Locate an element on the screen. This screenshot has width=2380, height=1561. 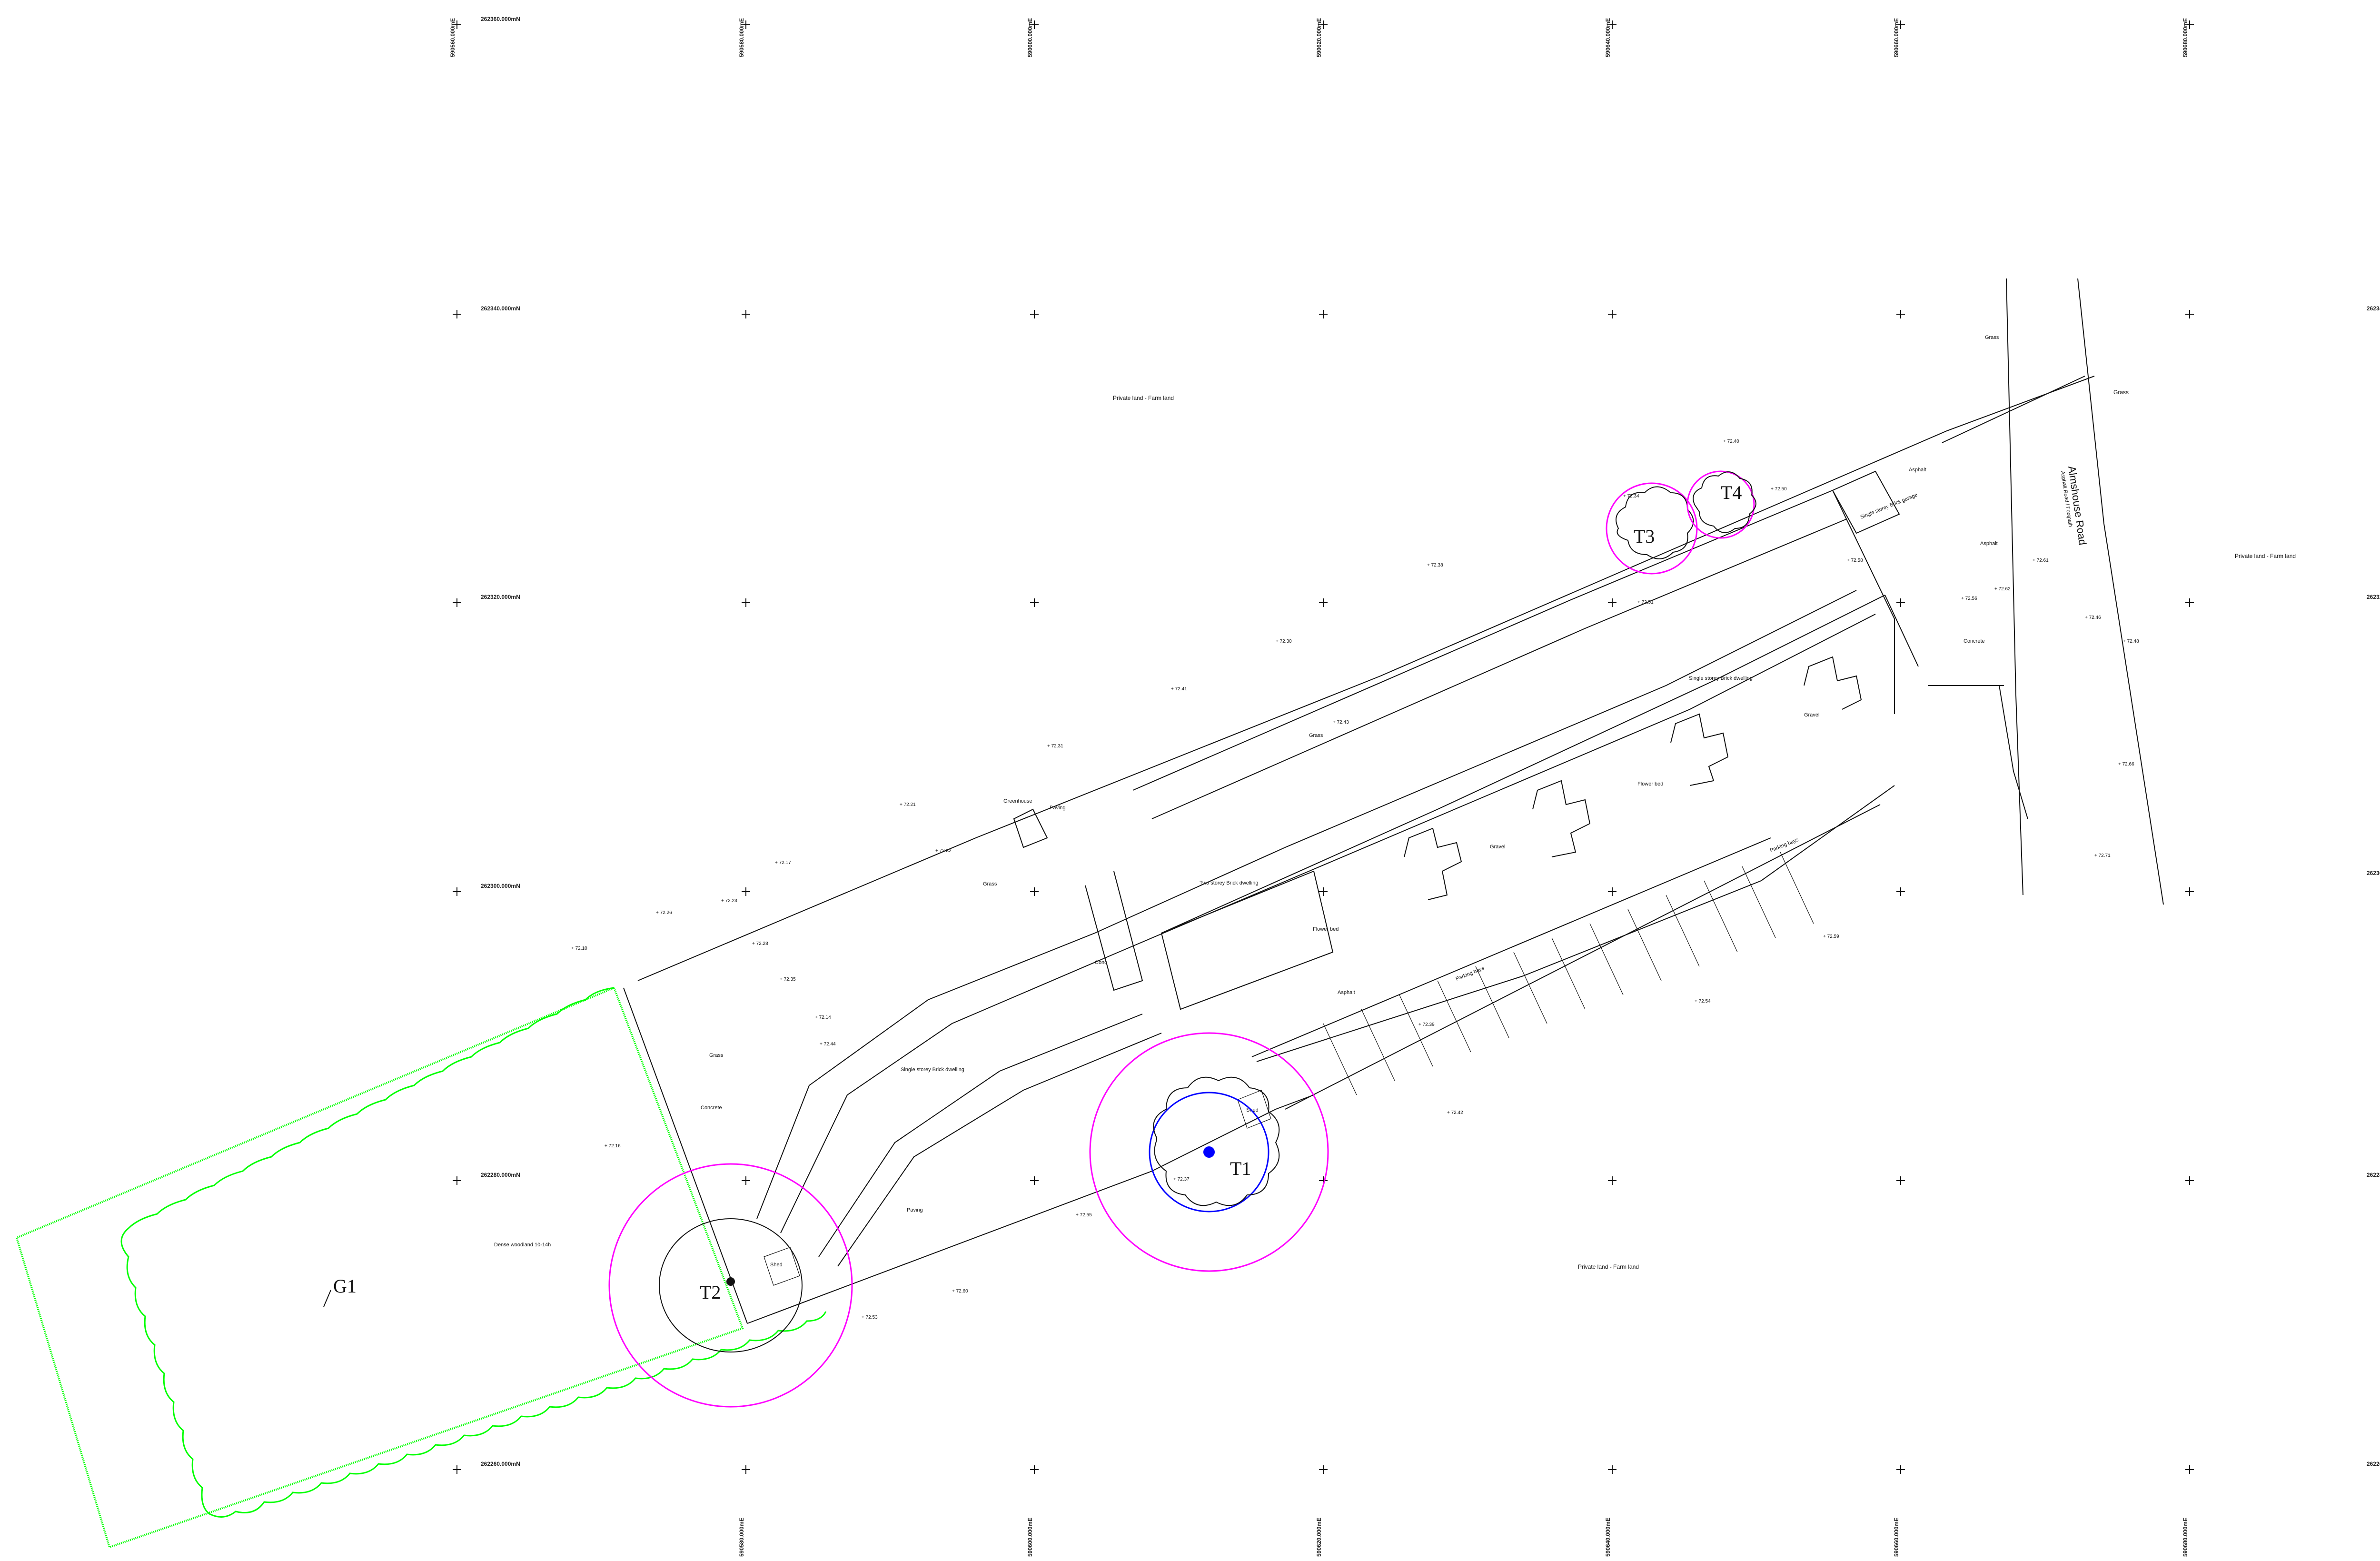
building-outlines is located at coordinates (1652, 685).